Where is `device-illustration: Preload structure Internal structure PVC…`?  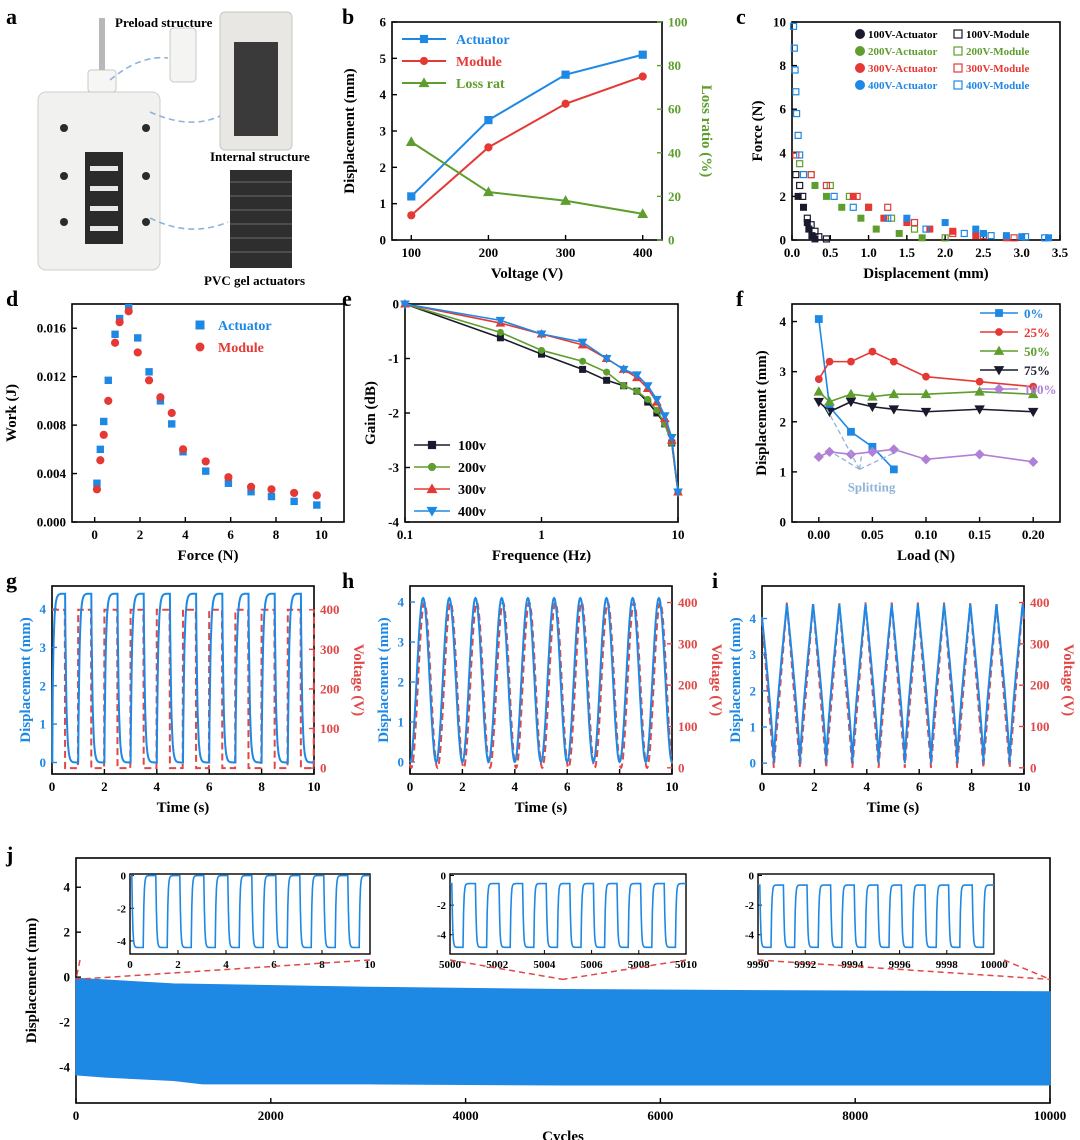 device-illustration: Preload structure Internal structure PVC… is located at coordinates (173, 149).